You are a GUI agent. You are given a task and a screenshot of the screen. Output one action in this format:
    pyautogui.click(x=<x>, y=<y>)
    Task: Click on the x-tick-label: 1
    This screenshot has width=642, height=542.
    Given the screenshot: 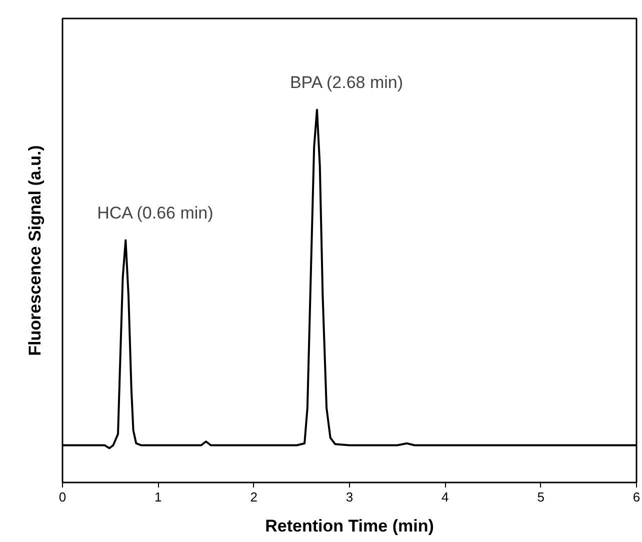 What is the action you would take?
    pyautogui.click(x=158, y=497)
    